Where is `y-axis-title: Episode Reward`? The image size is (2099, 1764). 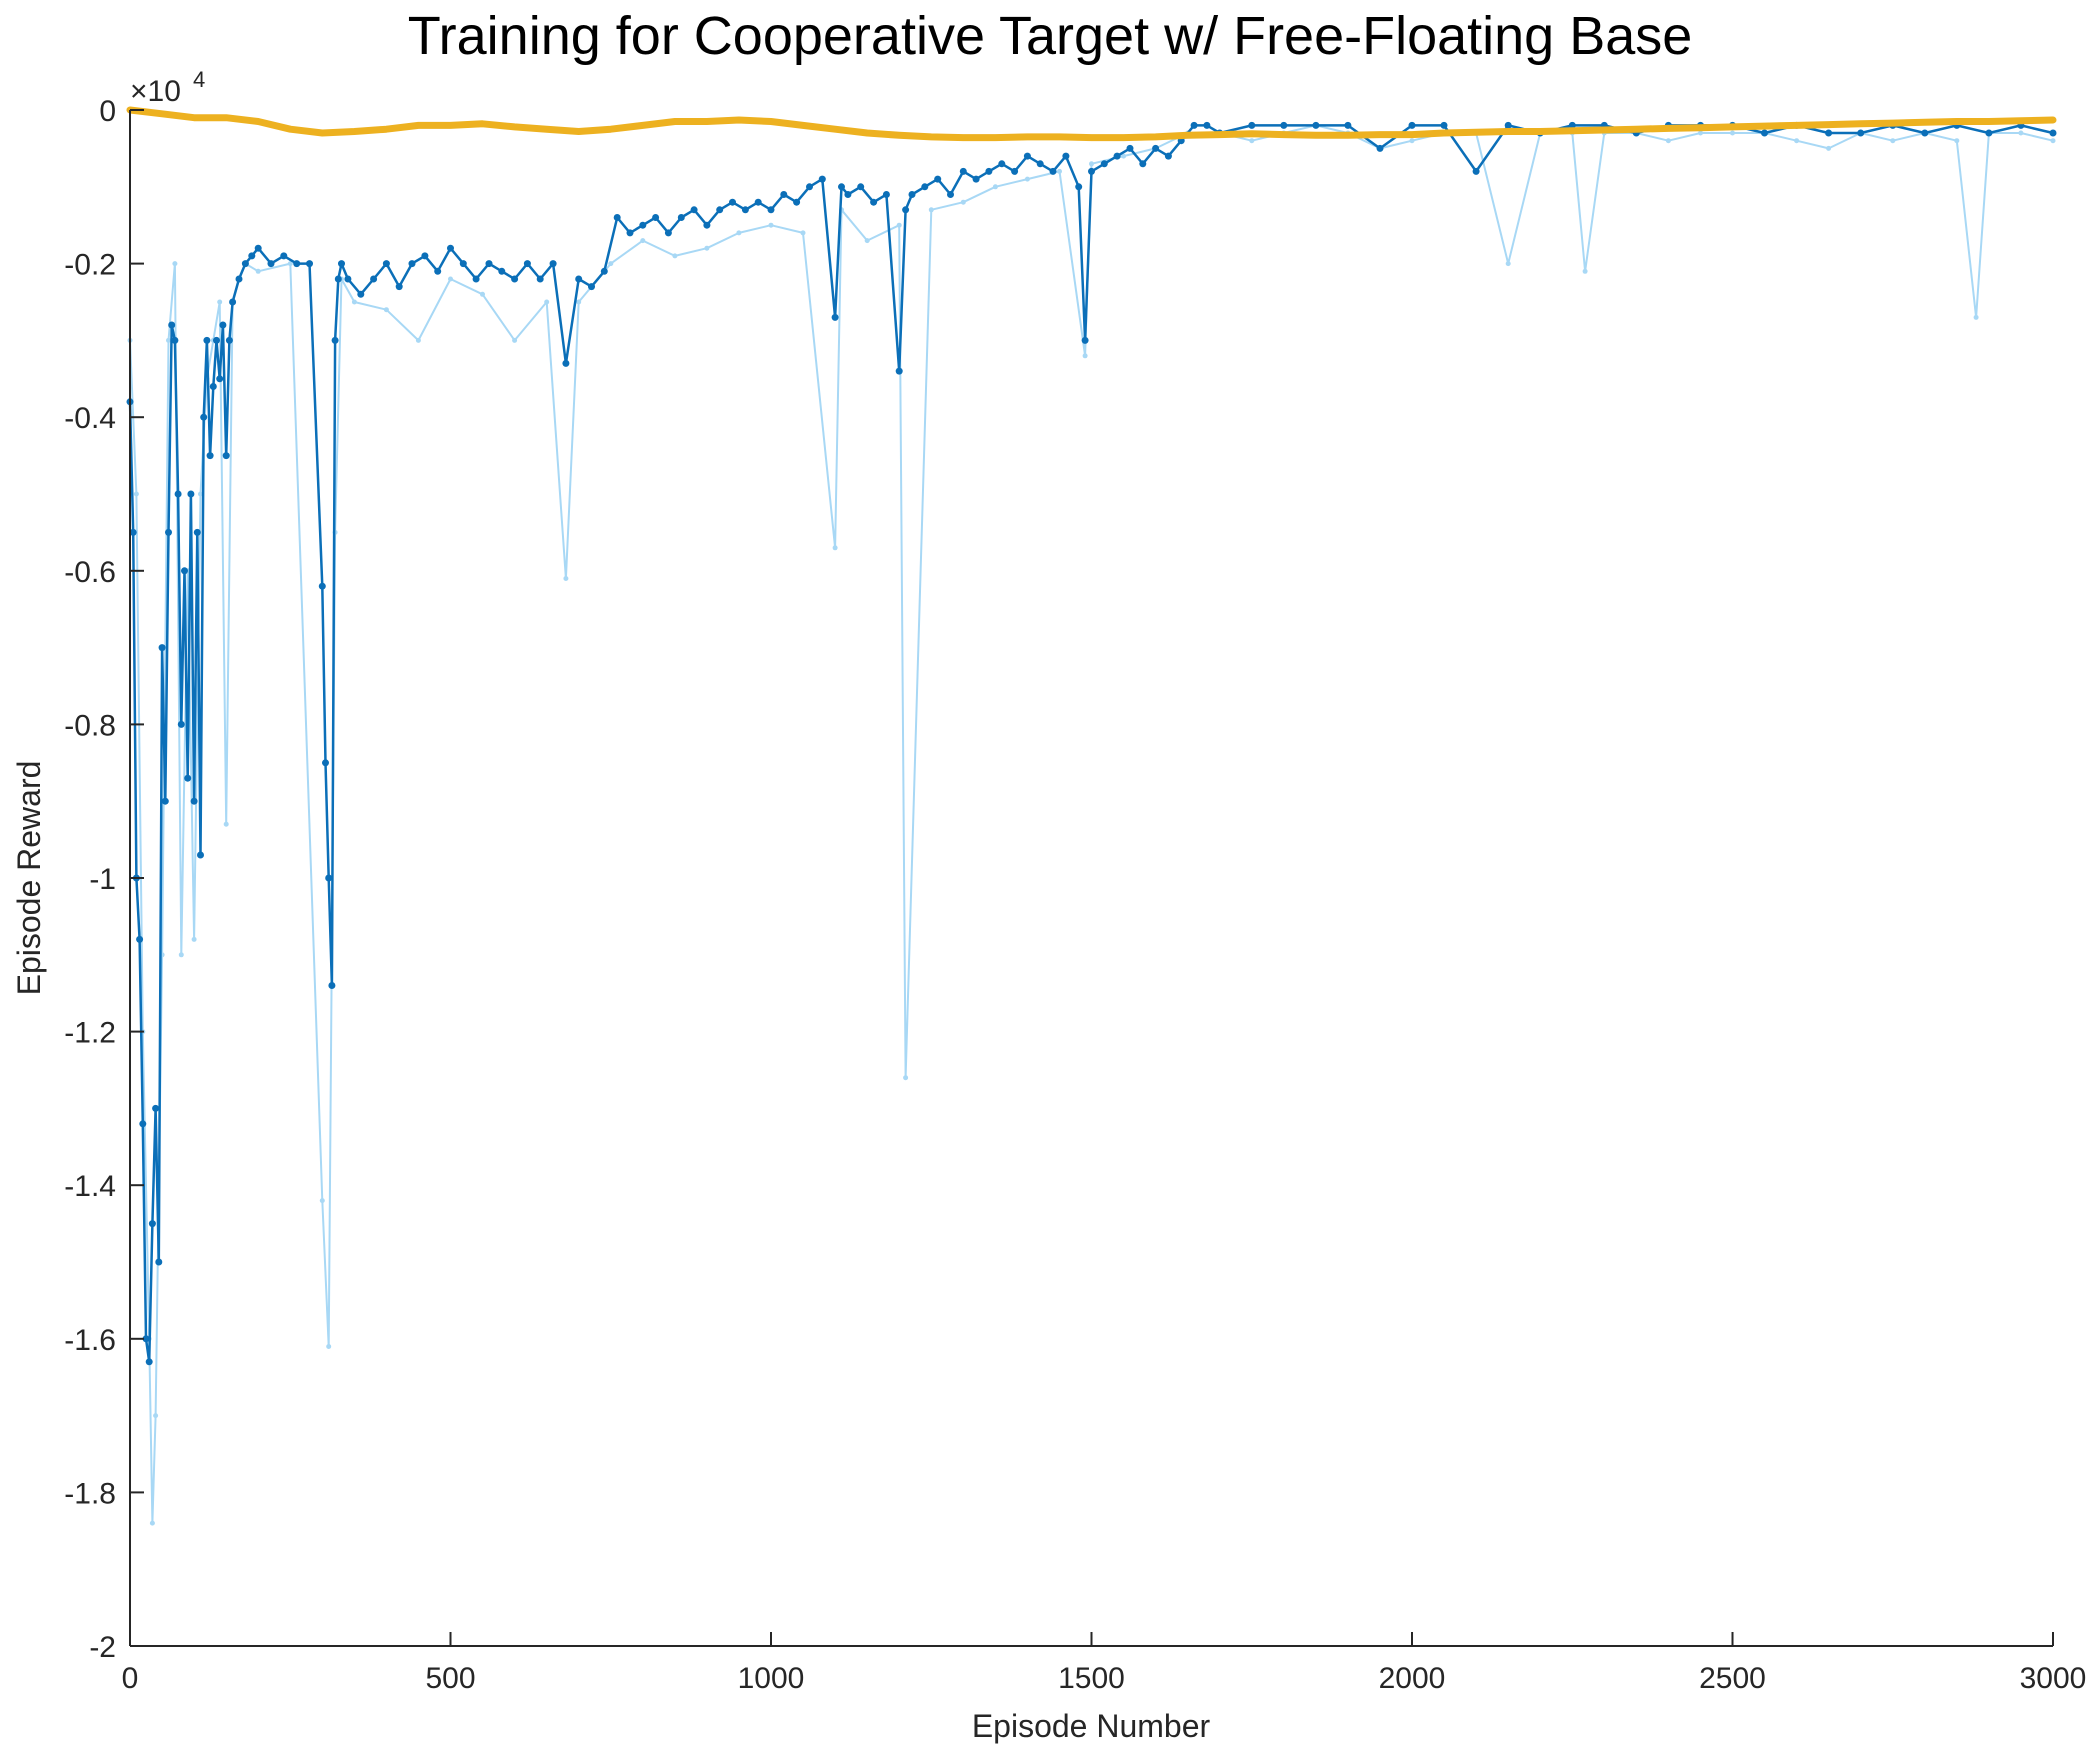
y-axis-title: Episode Reward is located at coordinates (29, 878).